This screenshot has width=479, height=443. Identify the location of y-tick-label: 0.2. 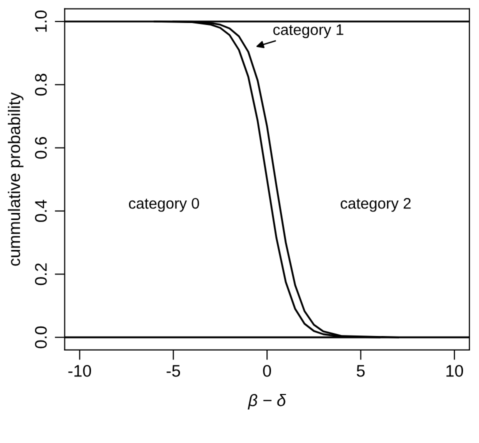
(40, 274).